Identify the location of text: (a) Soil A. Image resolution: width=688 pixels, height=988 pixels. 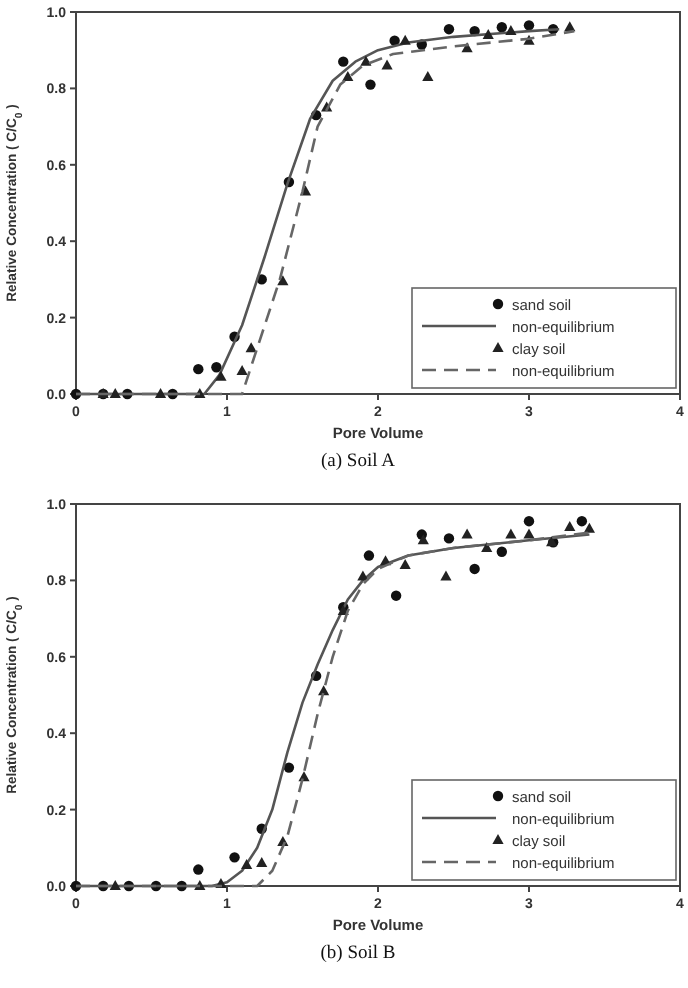
(358, 462).